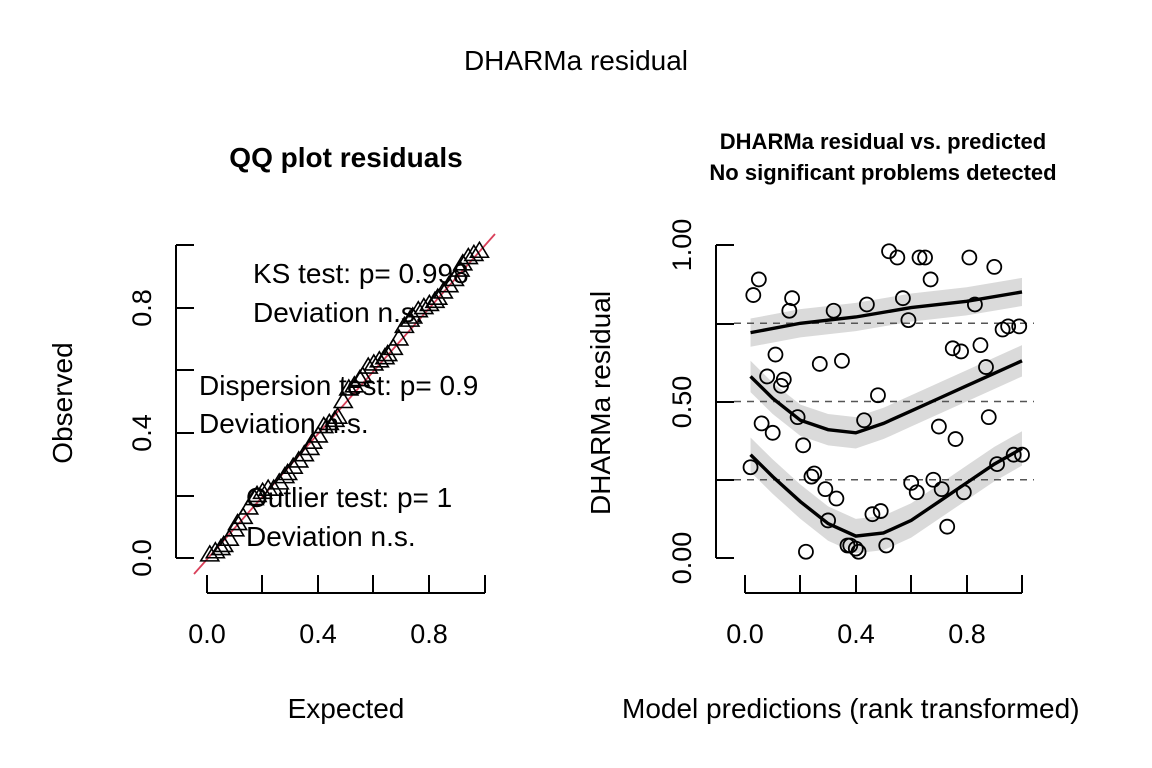 The width and height of the screenshot is (1152, 768). I want to click on residual-y-tick-label: 0.00, so click(682, 558).